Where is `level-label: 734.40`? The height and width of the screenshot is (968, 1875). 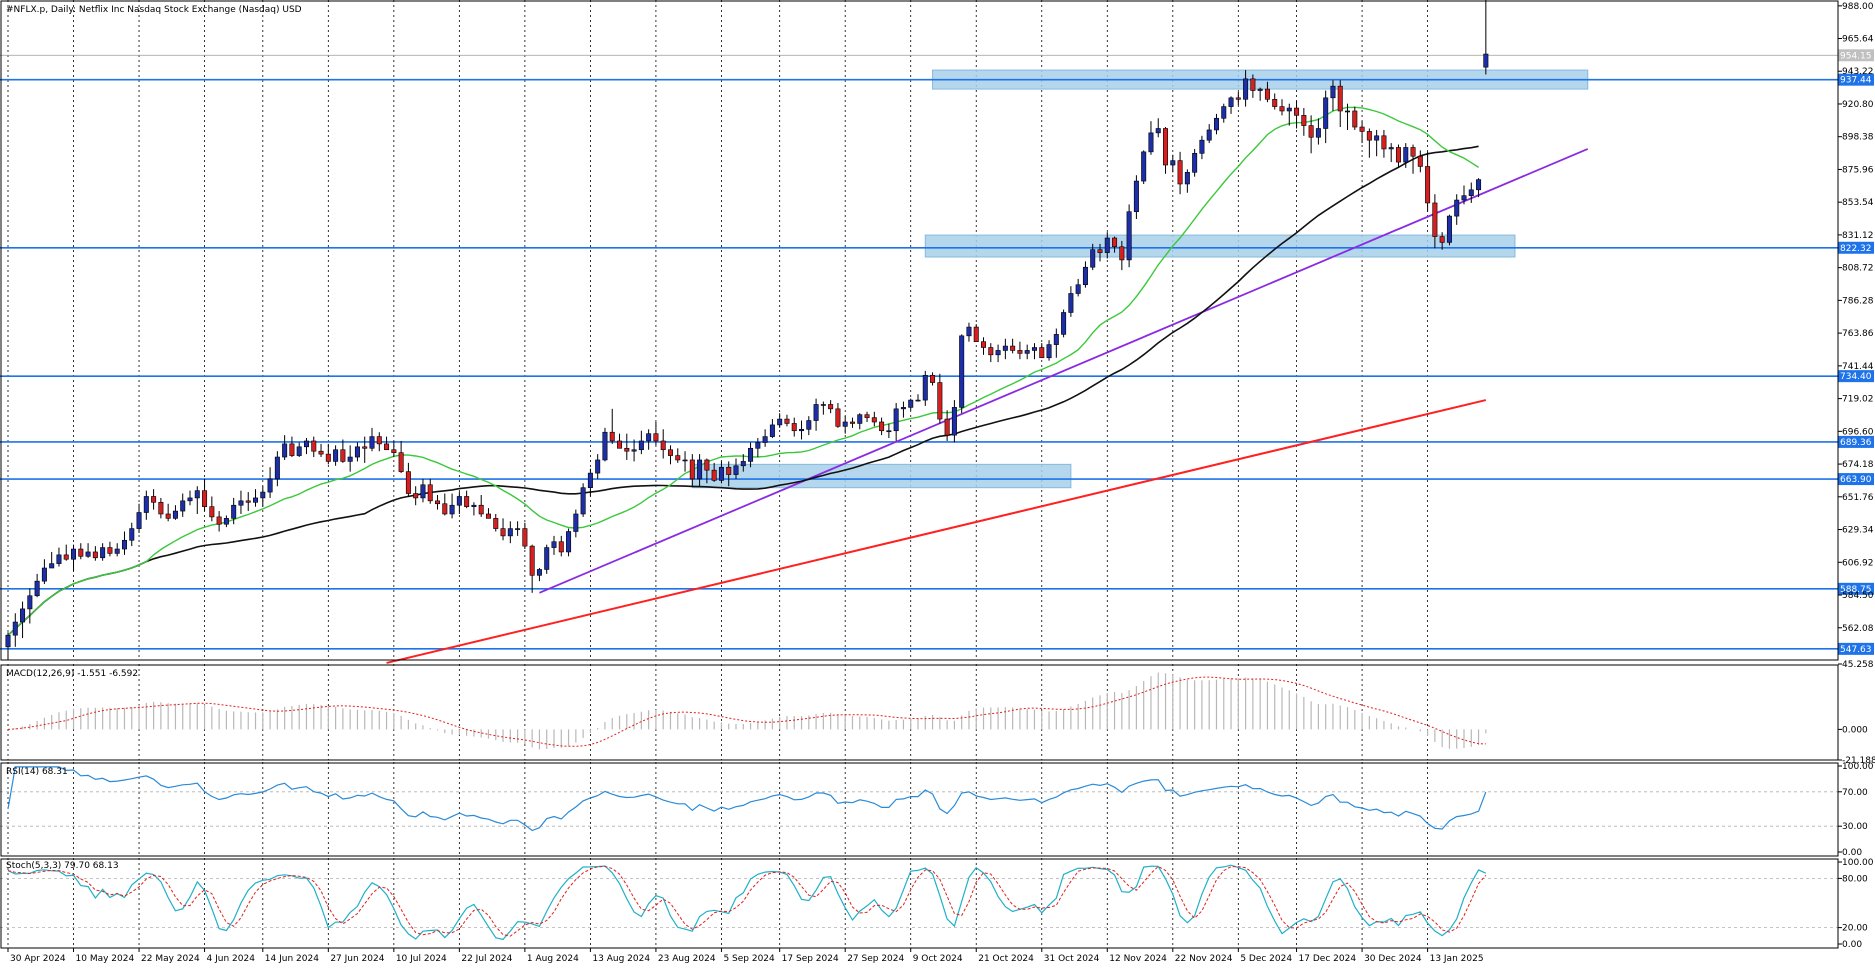
level-label: 734.40 is located at coordinates (1856, 377).